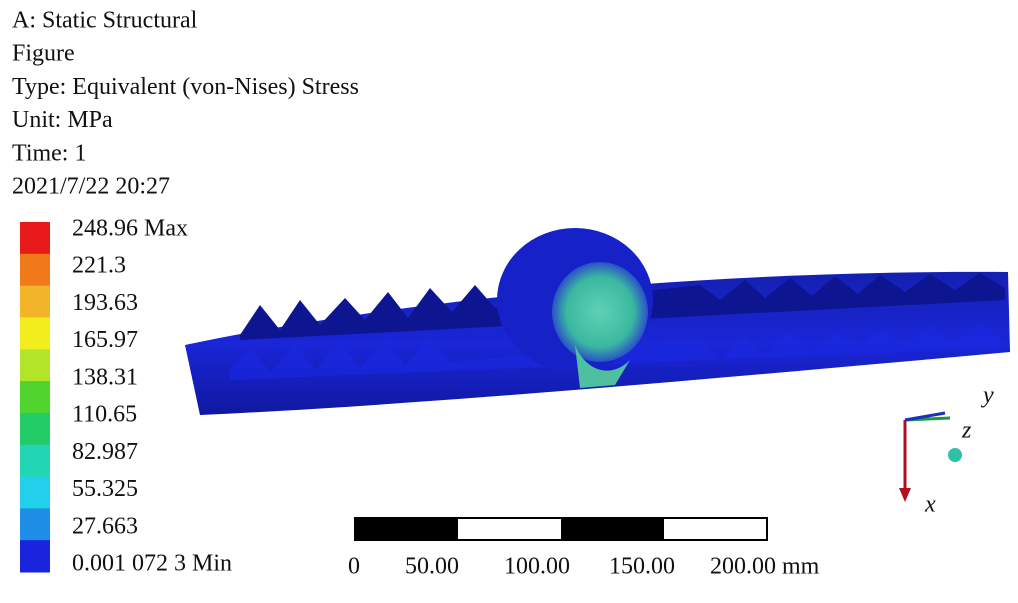  I want to click on legend-label: 82.987, so click(105, 452).